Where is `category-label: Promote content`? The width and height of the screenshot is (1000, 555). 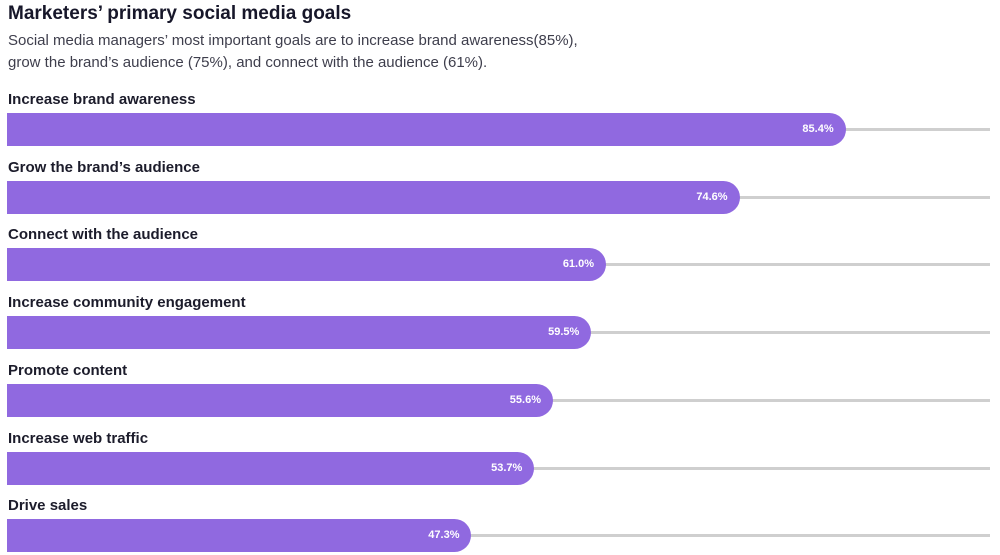
category-label: Promote content is located at coordinates (68, 370).